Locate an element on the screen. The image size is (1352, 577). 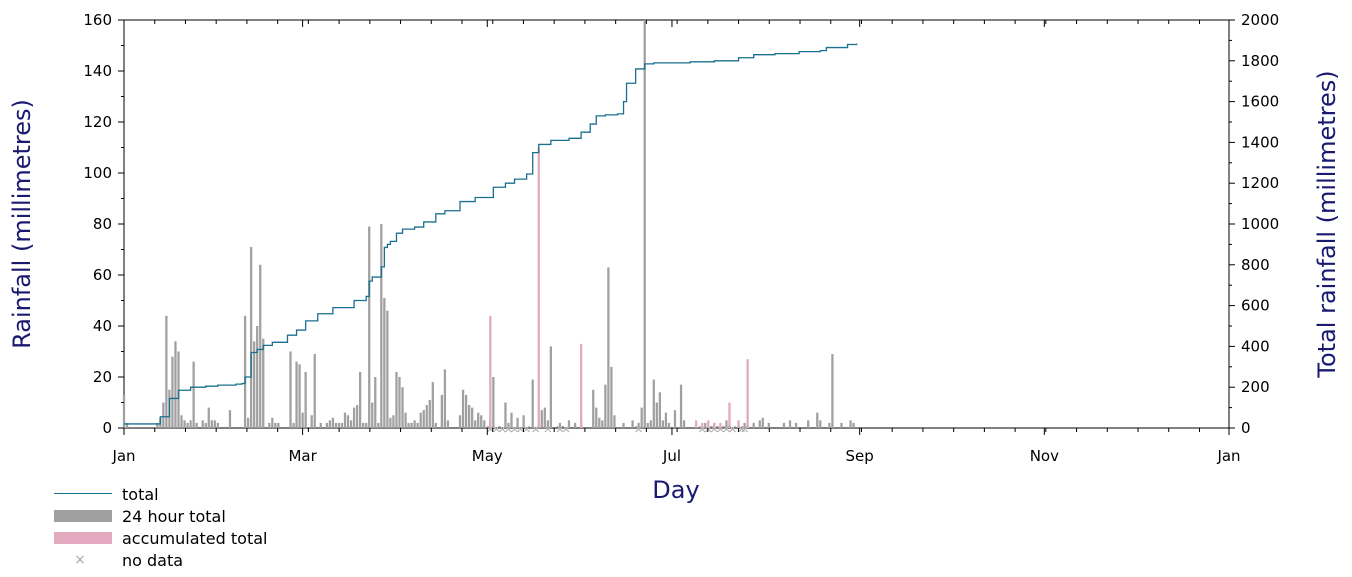
legend-item-24-hour-total: 24 hour total is located at coordinates (157, 516).